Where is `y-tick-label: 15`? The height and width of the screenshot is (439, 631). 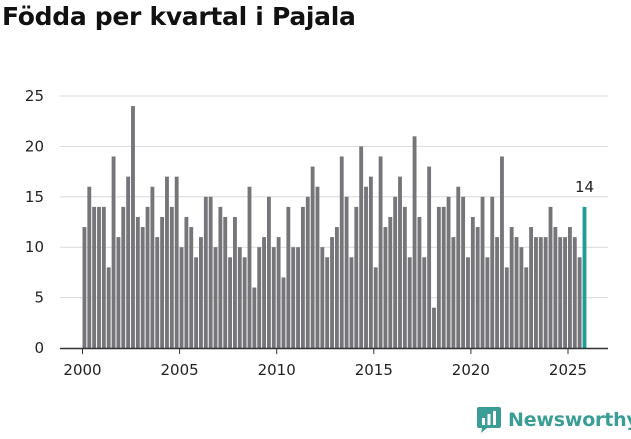 y-tick-label: 15 is located at coordinates (34, 197).